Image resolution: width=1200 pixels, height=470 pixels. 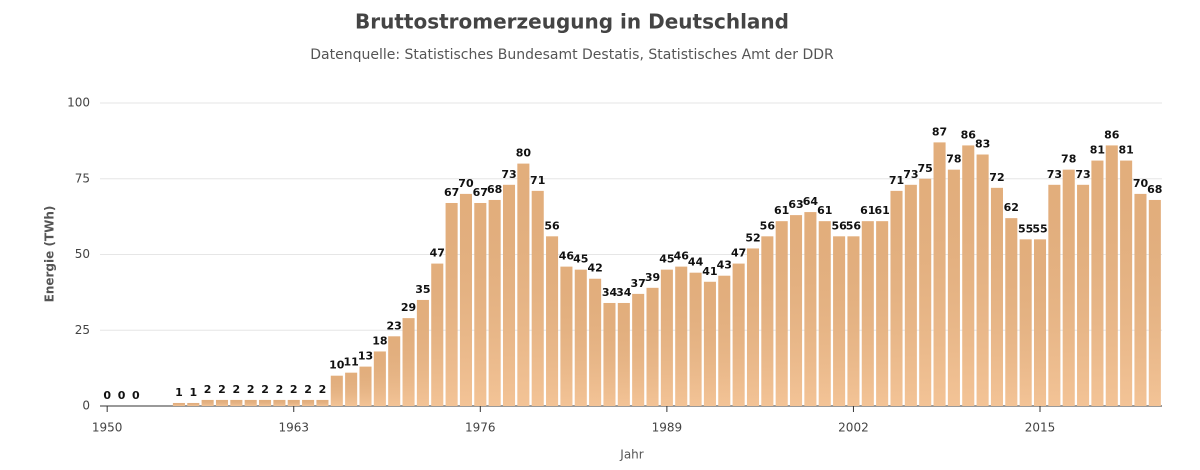 What do you see at coordinates (86, 406) in the screenshot?
I see `y-tick-label: 0` at bounding box center [86, 406].